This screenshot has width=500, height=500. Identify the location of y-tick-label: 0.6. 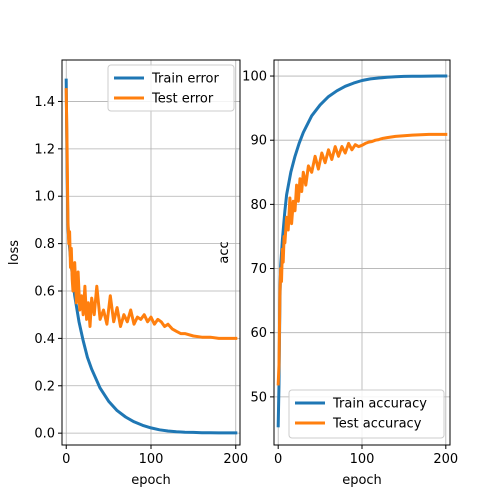
(44, 292).